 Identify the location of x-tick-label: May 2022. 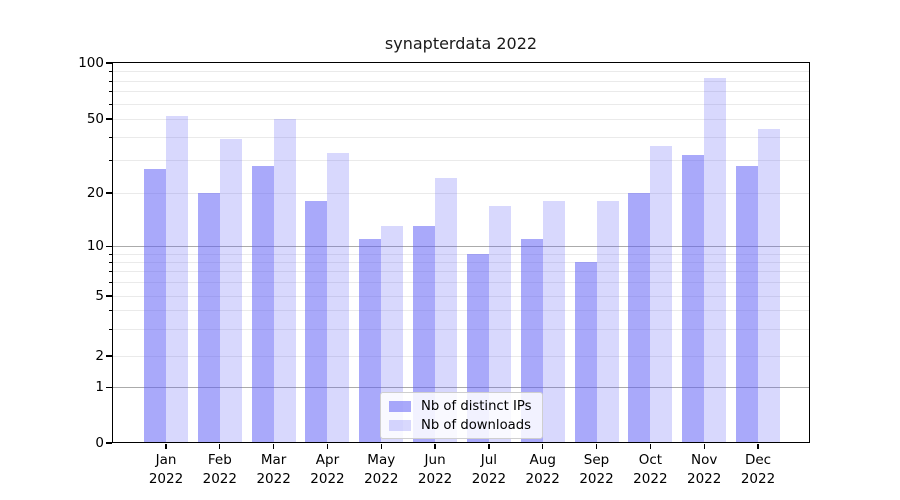
(381, 470).